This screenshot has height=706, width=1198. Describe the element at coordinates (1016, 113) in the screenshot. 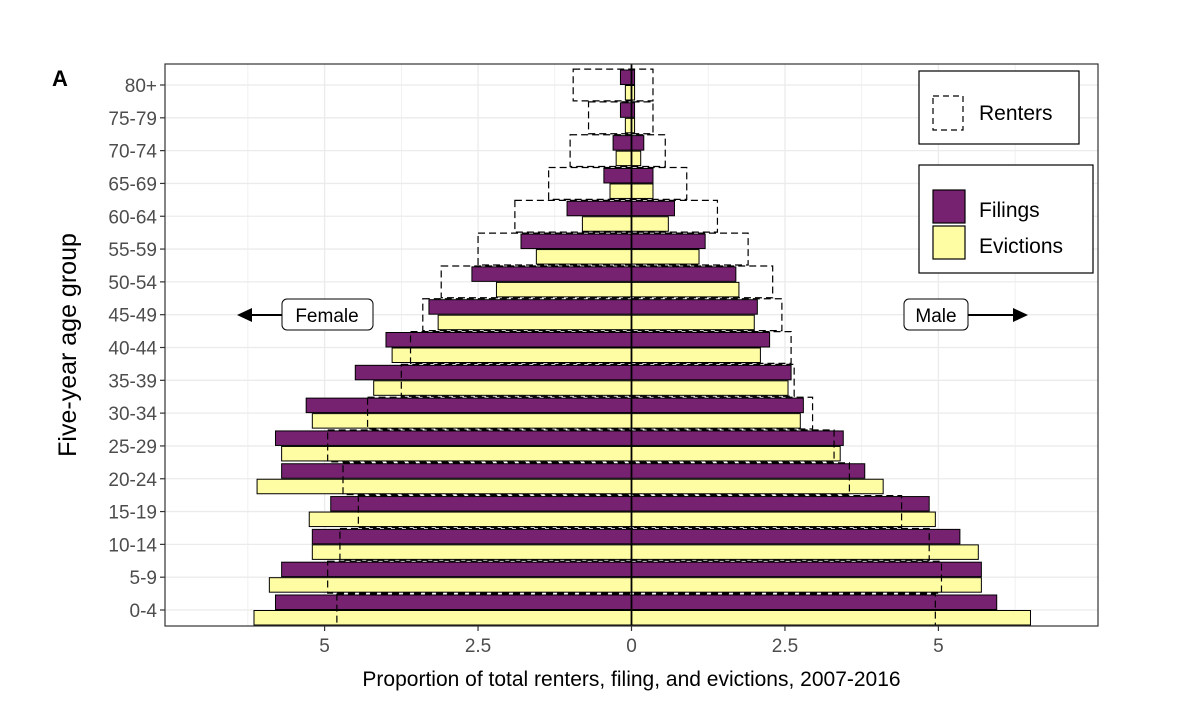

I see `legend-renters-label: Renters` at that location.